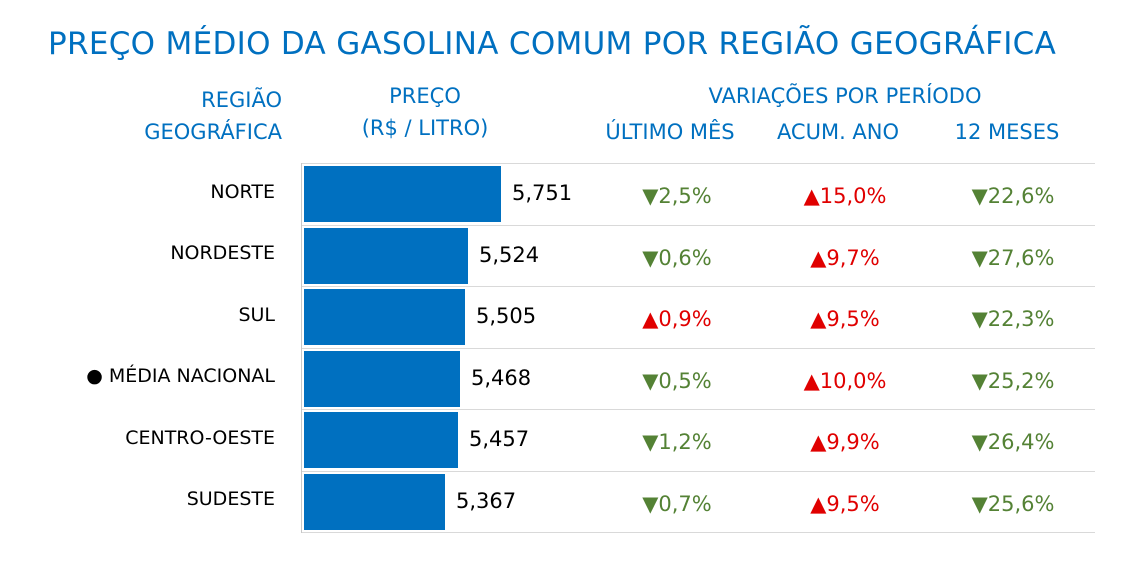 This screenshot has height=576, width=1125. I want to click on region-label: NORTE, so click(242, 192).